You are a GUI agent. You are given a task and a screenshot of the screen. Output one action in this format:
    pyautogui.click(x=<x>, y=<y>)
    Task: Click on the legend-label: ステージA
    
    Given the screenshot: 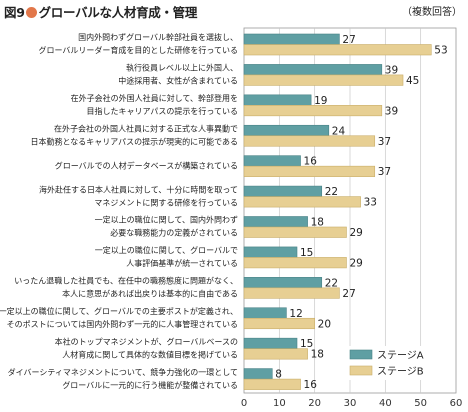 What is the action you would take?
    pyautogui.click(x=400, y=356)
    